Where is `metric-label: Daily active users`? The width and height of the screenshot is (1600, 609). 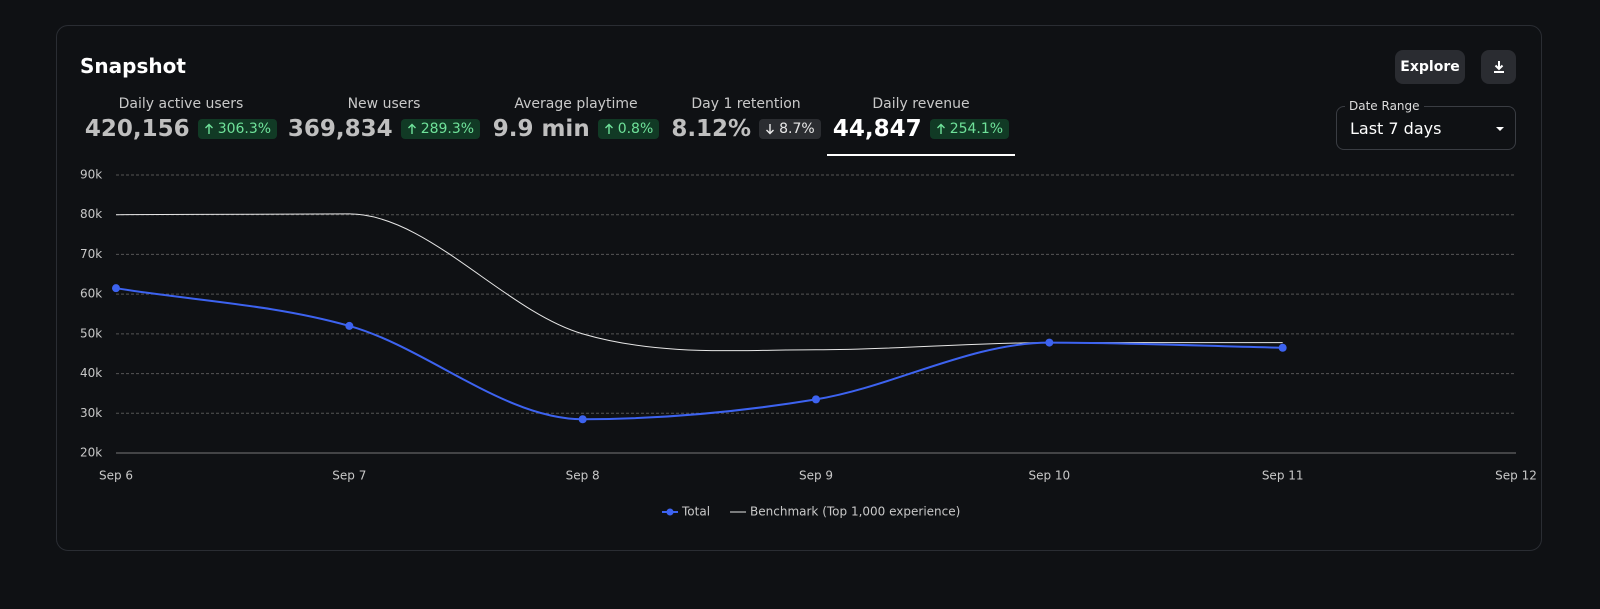
metric-label: Daily active users is located at coordinates (181, 104).